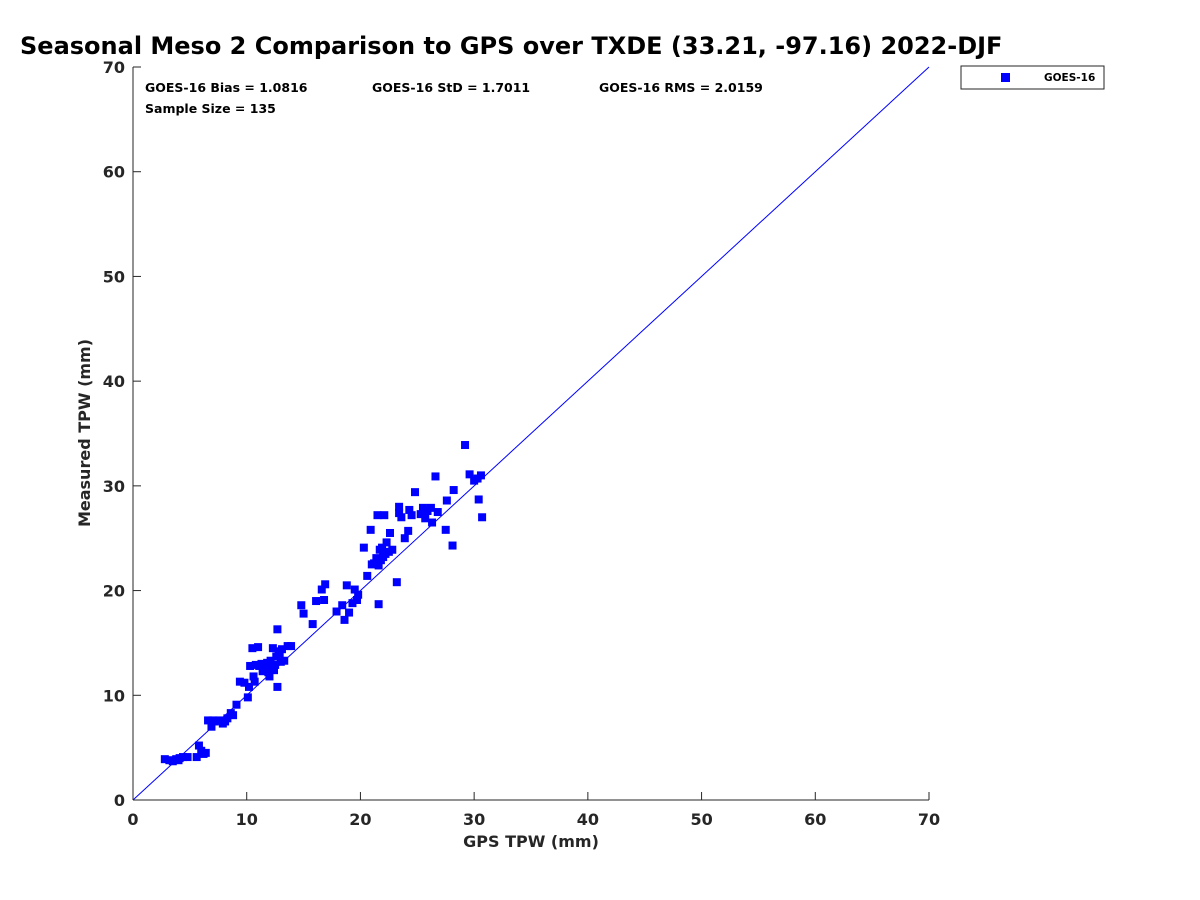 The width and height of the screenshot is (1200, 900). What do you see at coordinates (119, 800) in the screenshot?
I see `y-tick-label: 0` at bounding box center [119, 800].